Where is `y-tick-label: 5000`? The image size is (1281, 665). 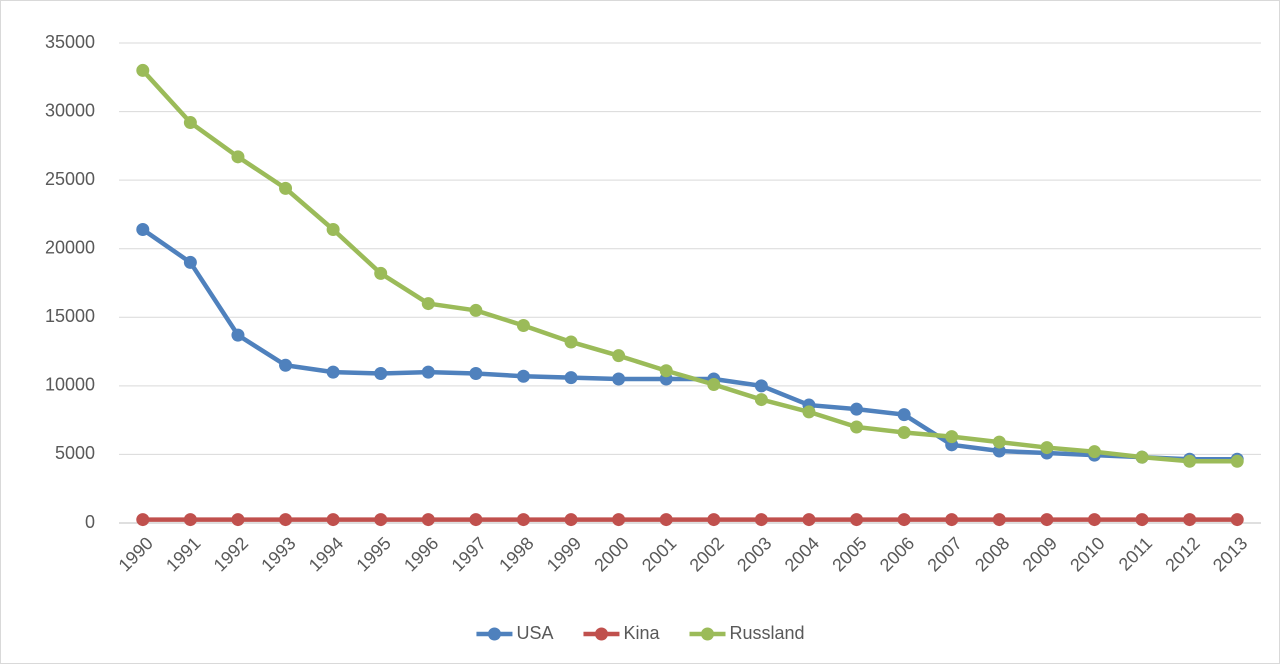 y-tick-label: 5000 is located at coordinates (75, 453).